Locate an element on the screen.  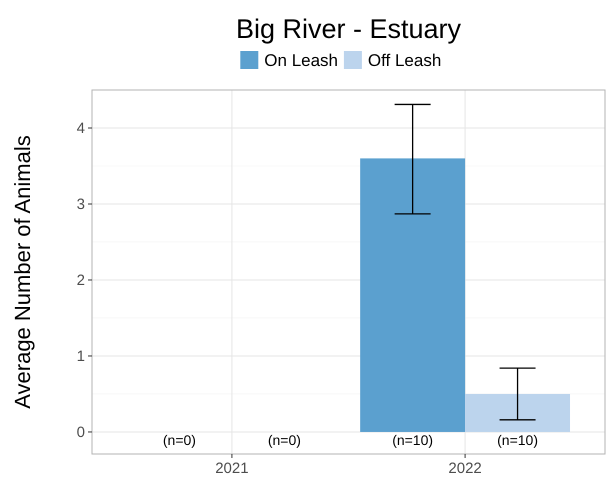
legend-label: Off Leash is located at coordinates (405, 60).